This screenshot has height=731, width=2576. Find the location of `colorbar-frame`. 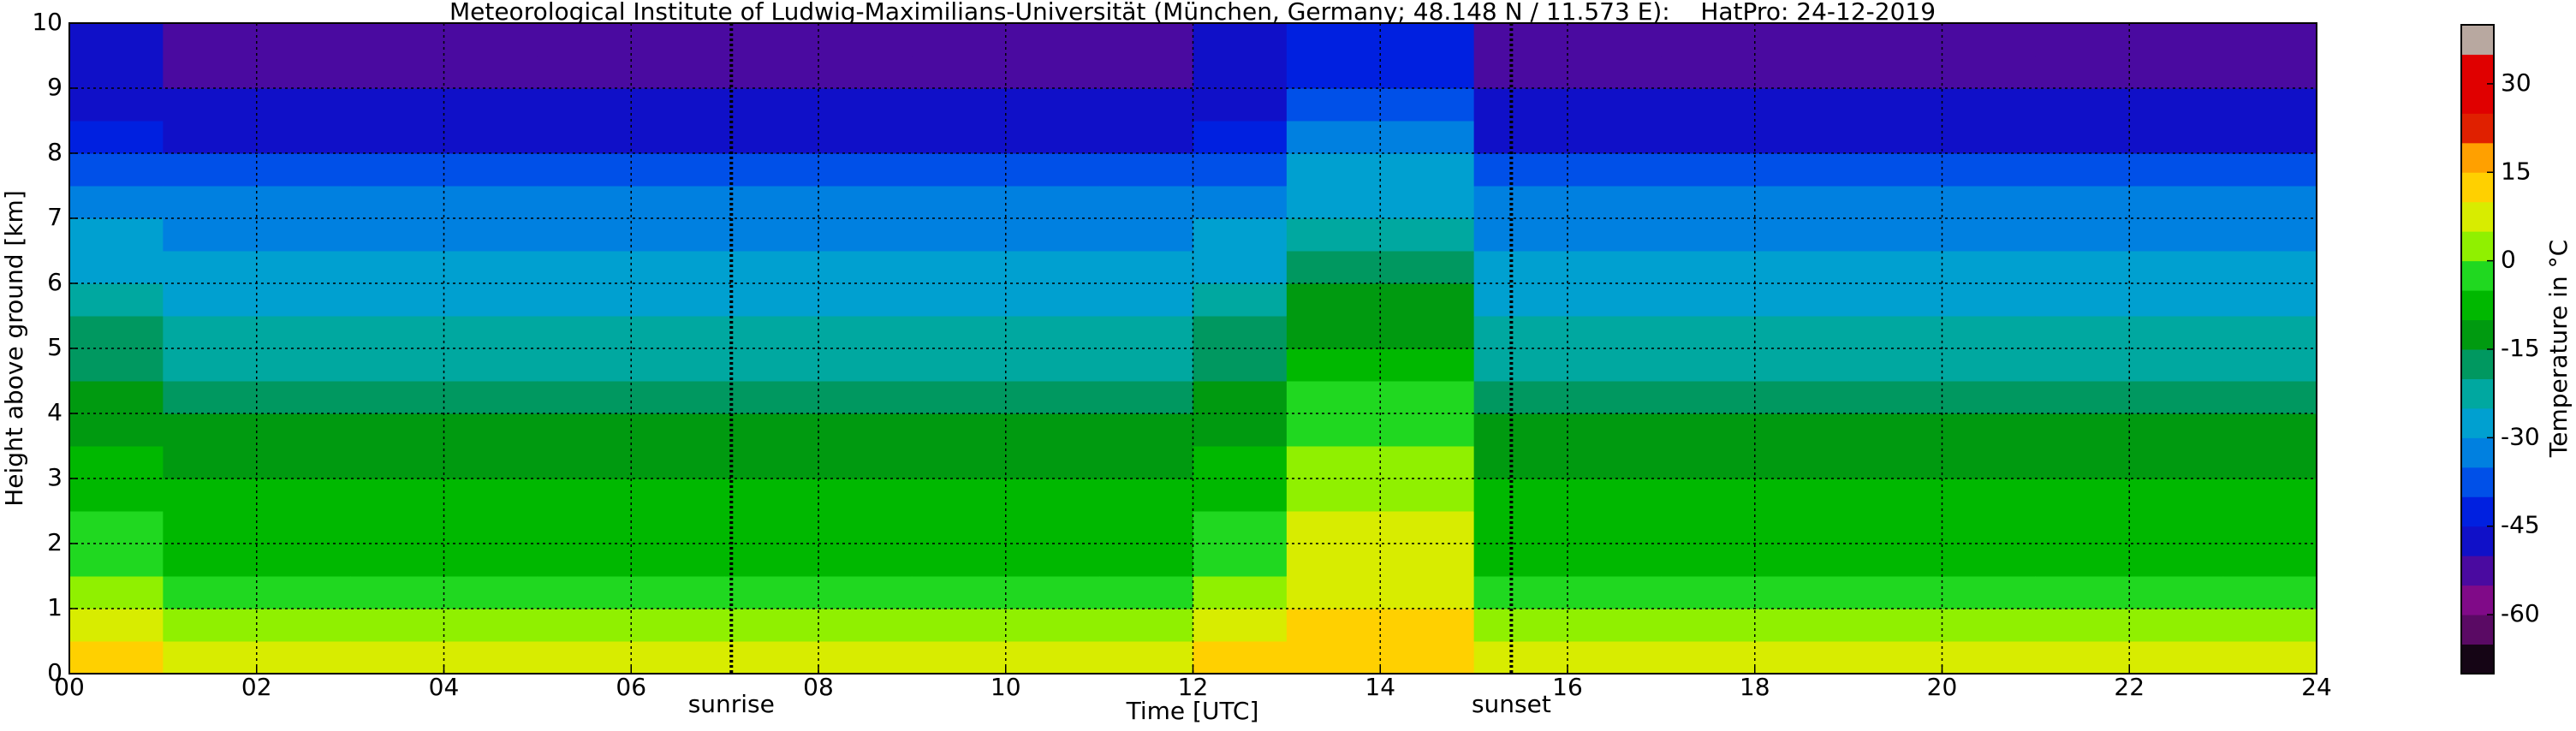

colorbar-frame is located at coordinates (2477, 349).